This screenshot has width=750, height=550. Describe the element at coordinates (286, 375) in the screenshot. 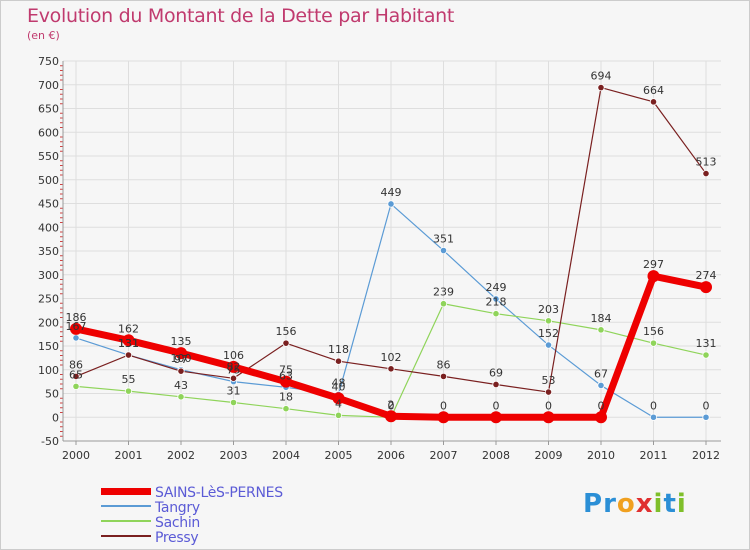

I see `data-label-tangry: 63` at that location.